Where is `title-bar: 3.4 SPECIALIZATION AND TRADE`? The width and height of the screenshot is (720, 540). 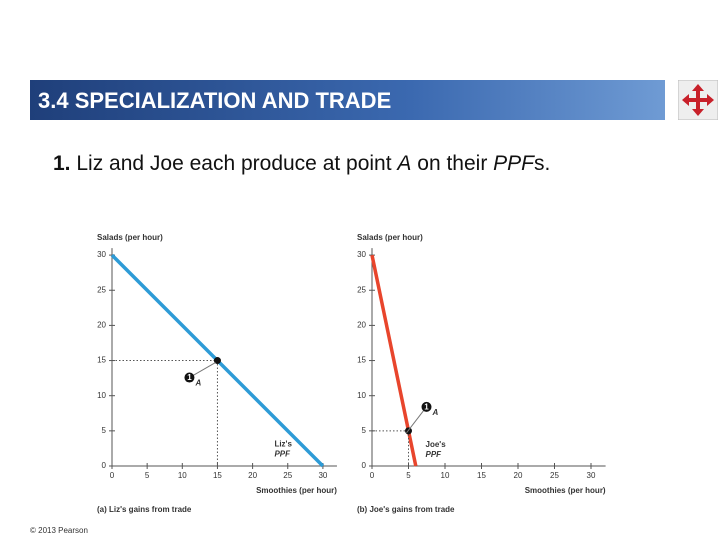
title-bar: 3.4 SPECIALIZATION AND TRADE is located at coordinates (347, 100).